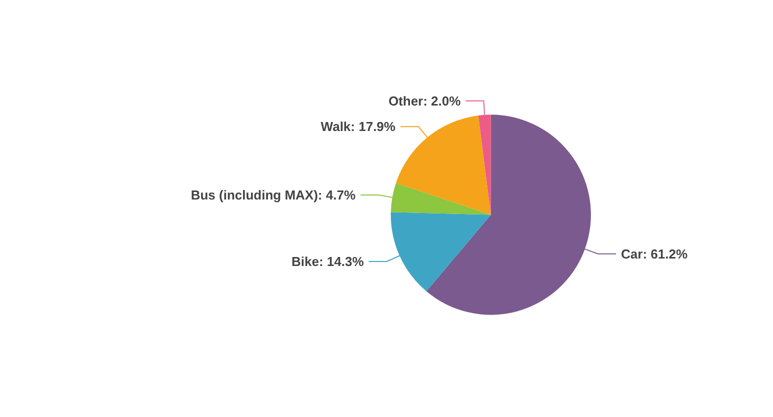 The width and height of the screenshot is (773, 417). I want to click on slice-label: Car: 61.2%, so click(654, 254).